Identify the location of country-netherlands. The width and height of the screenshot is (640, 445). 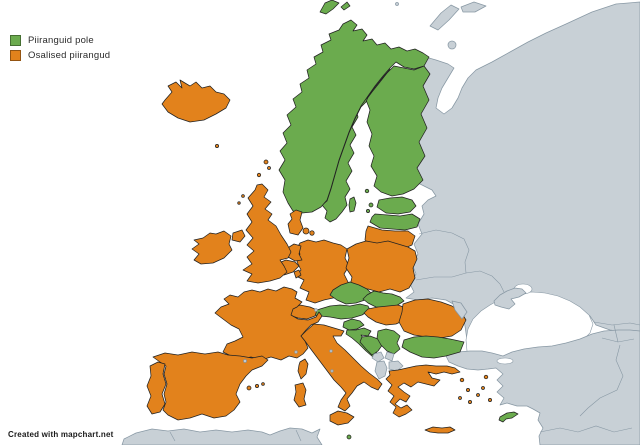
(294, 252).